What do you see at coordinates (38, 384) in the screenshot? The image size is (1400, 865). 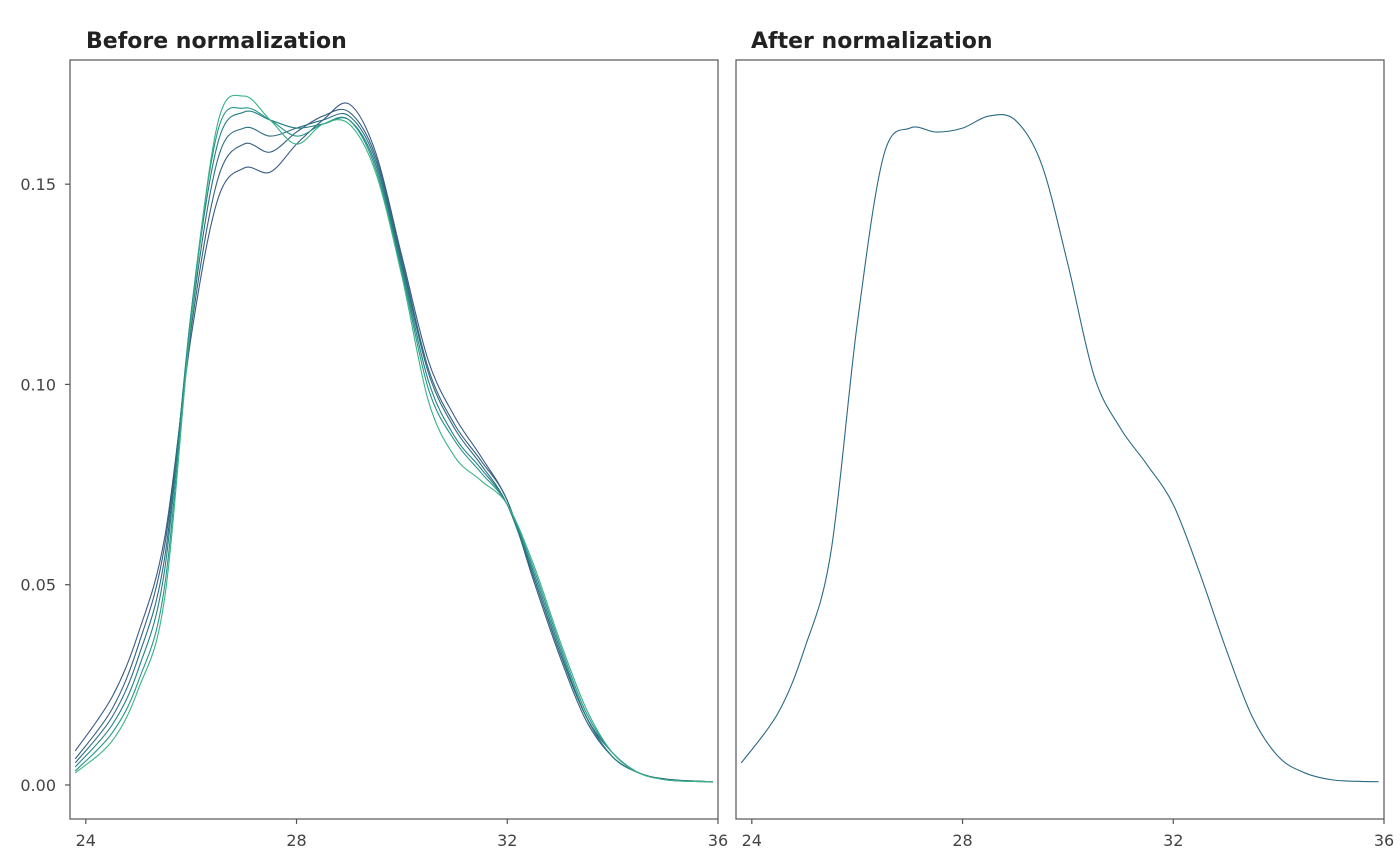 I see `y-tick-label: 0.10` at bounding box center [38, 384].